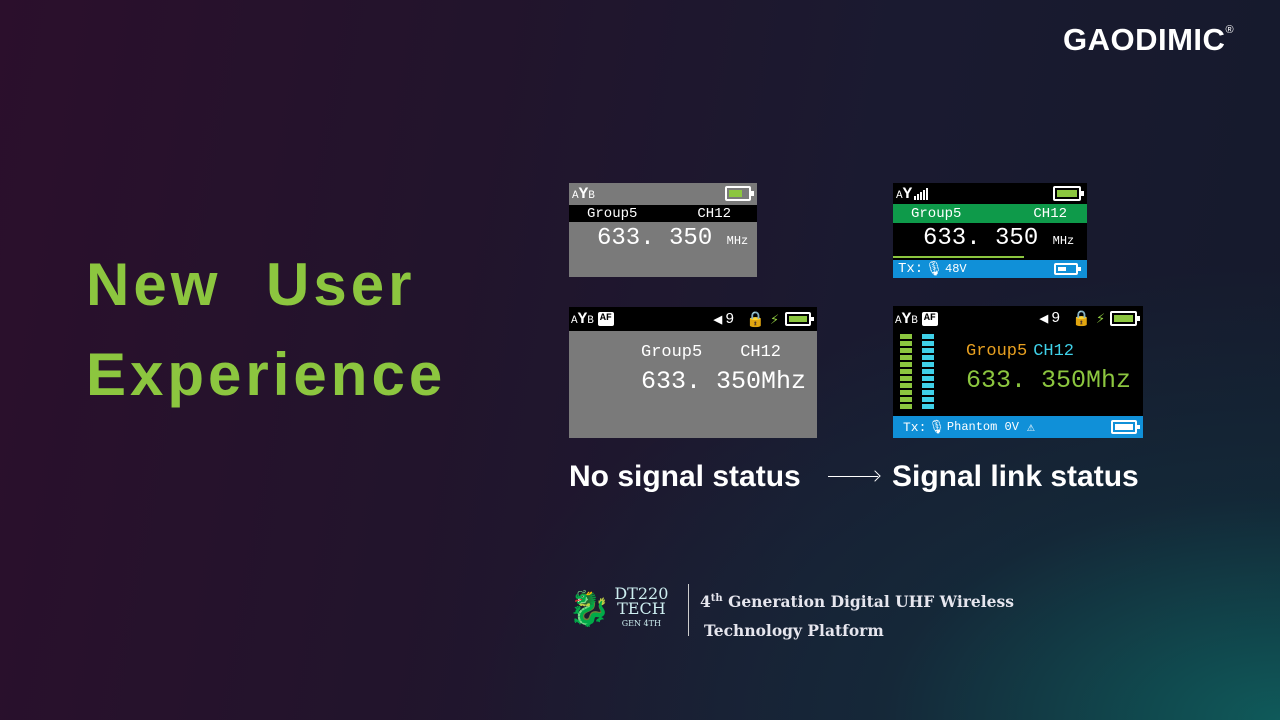 The image size is (1280, 720). Describe the element at coordinates (685, 476) in the screenshot. I see `no-signal-label: No signal status` at that location.